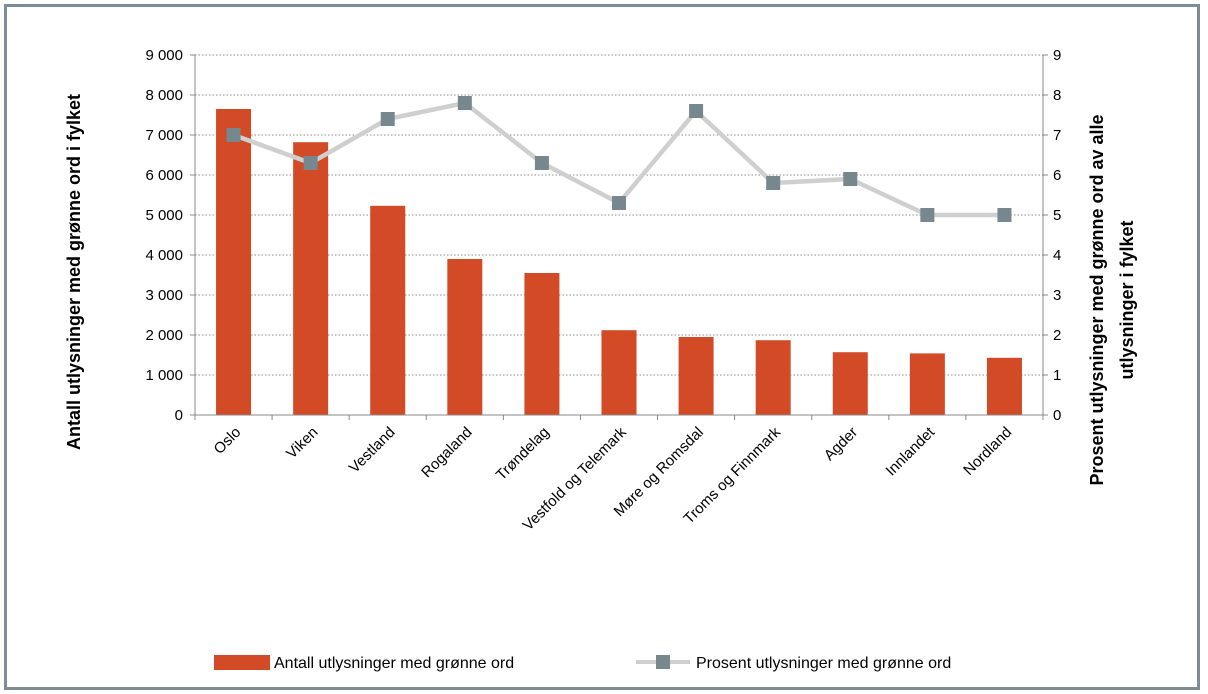 The width and height of the screenshot is (1208, 694). What do you see at coordinates (164, 375) in the screenshot?
I see `left-tick-label: 1 000` at bounding box center [164, 375].